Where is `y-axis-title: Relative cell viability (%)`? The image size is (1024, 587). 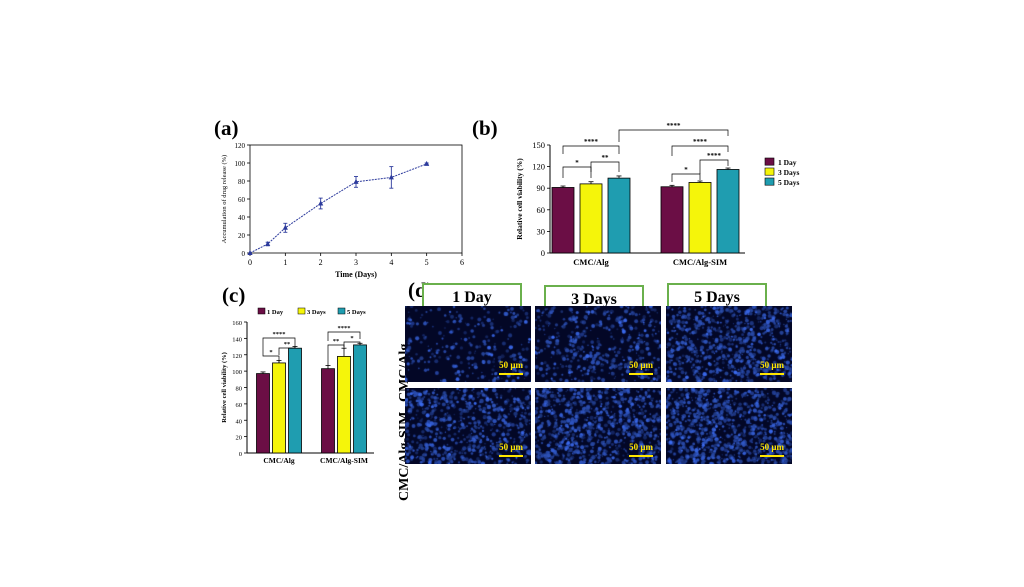
y-axis-title: Relative cell viability (%) is located at coordinates (519, 199).